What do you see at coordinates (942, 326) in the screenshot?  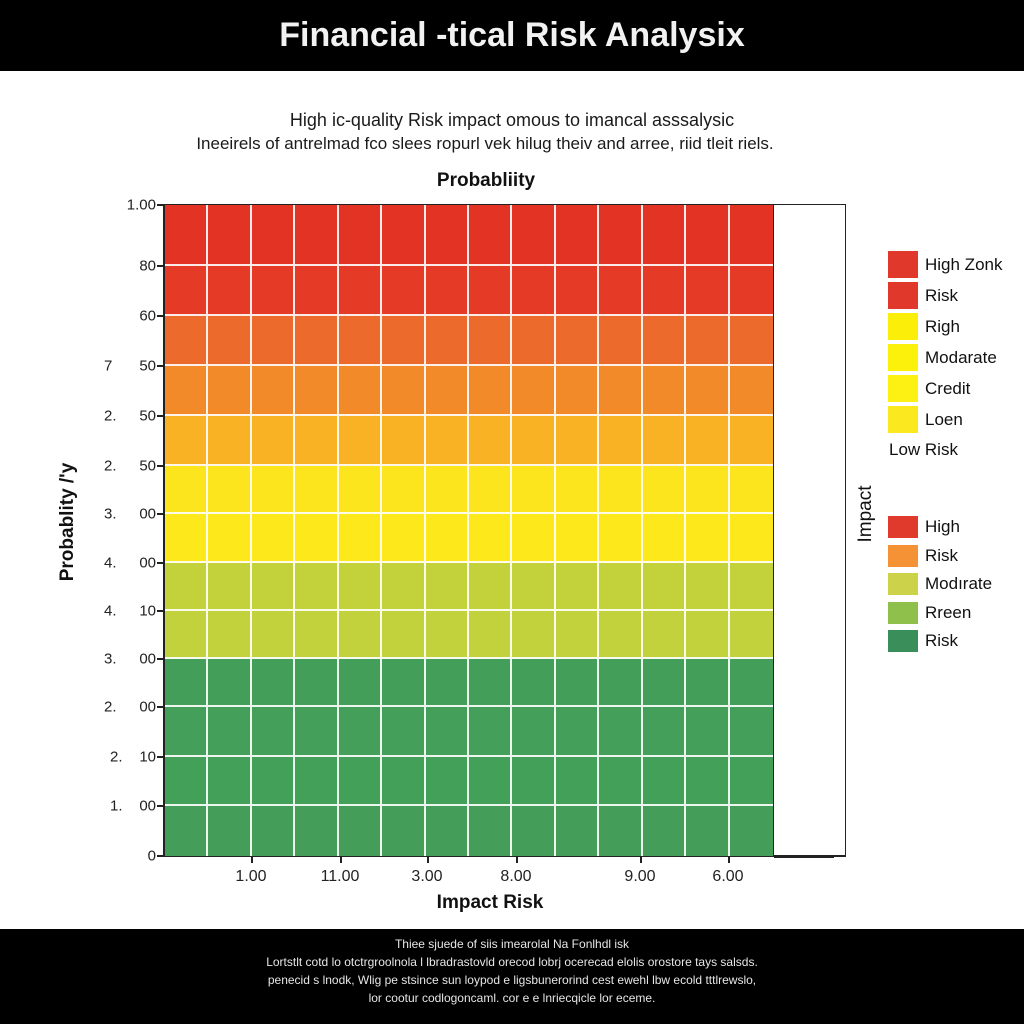 I see `legend-label: Righ` at bounding box center [942, 326].